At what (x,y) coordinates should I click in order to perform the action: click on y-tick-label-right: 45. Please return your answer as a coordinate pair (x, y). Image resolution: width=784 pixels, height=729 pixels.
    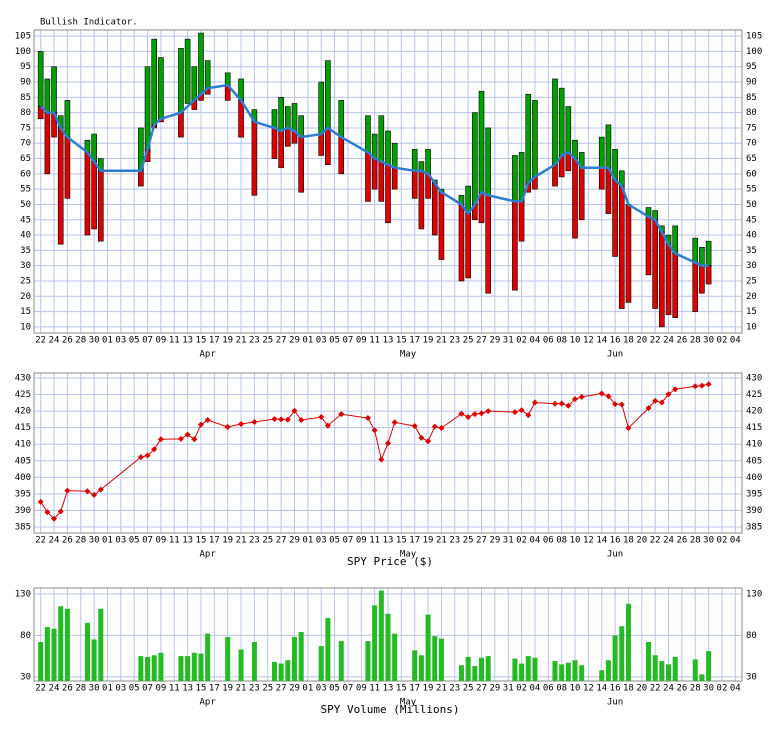
    Looking at the image, I should click on (751, 220).